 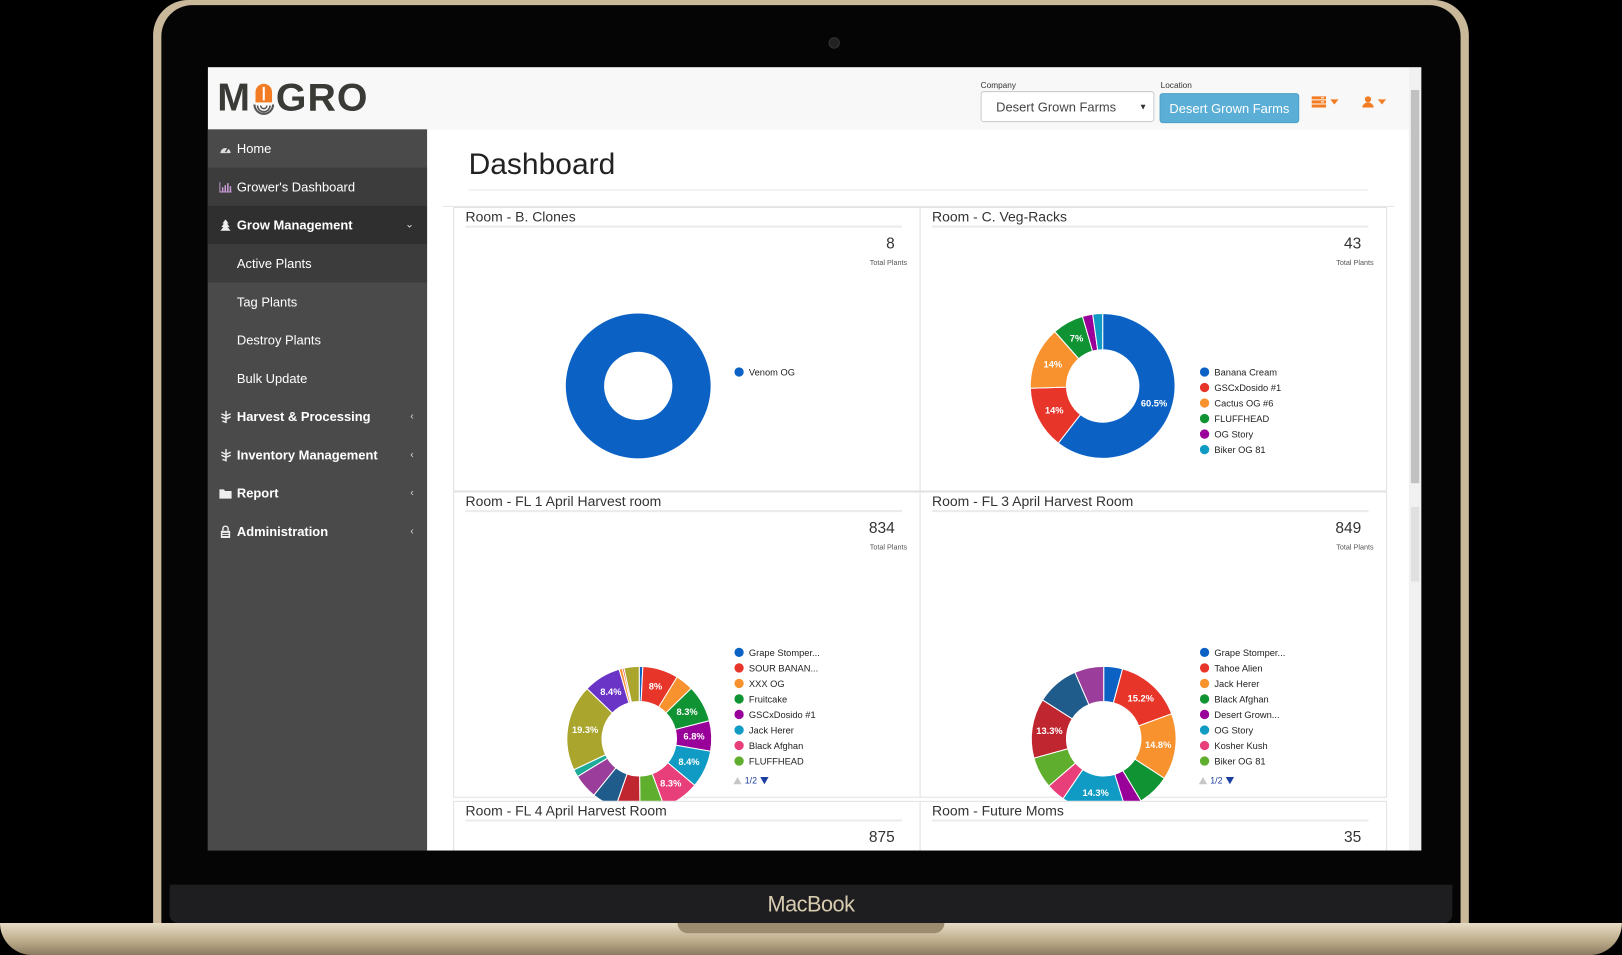 What do you see at coordinates (999, 217) in the screenshot?
I see `room-title: Room - C. Veg-Racks` at bounding box center [999, 217].